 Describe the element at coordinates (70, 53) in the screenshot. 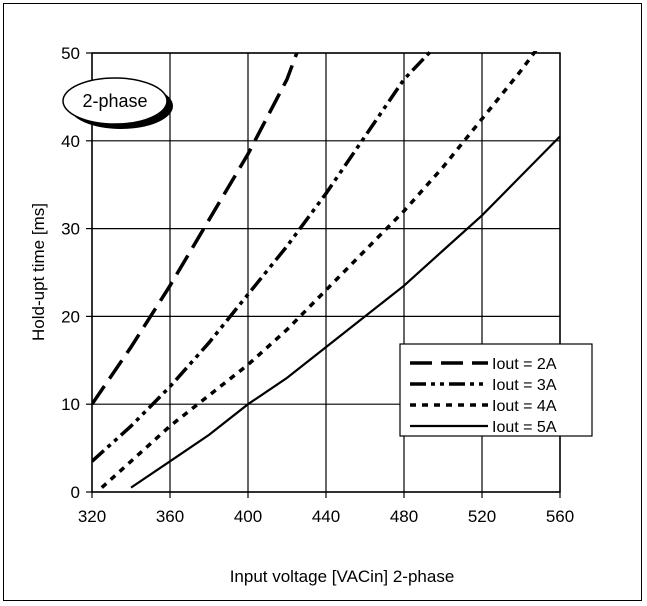

I see `y-tick-label-50: 50` at that location.